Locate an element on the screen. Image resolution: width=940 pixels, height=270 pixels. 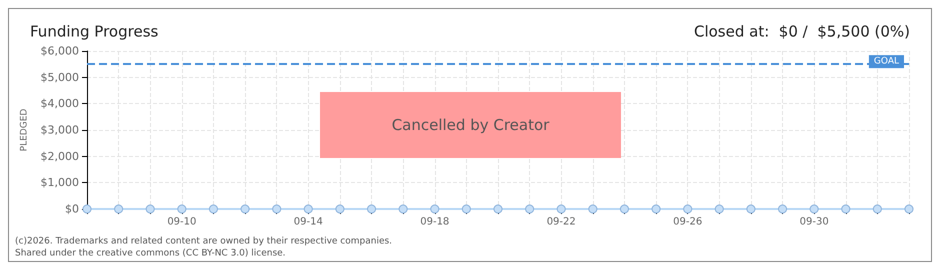
y-axis-title: PLEDGED is located at coordinates (25, 130).